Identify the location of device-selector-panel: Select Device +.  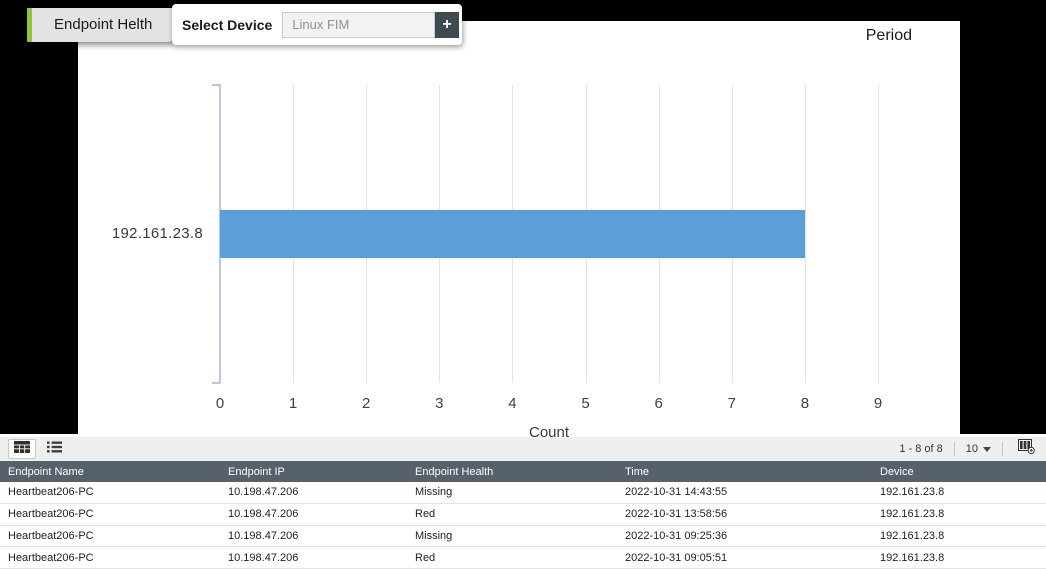
(317, 24).